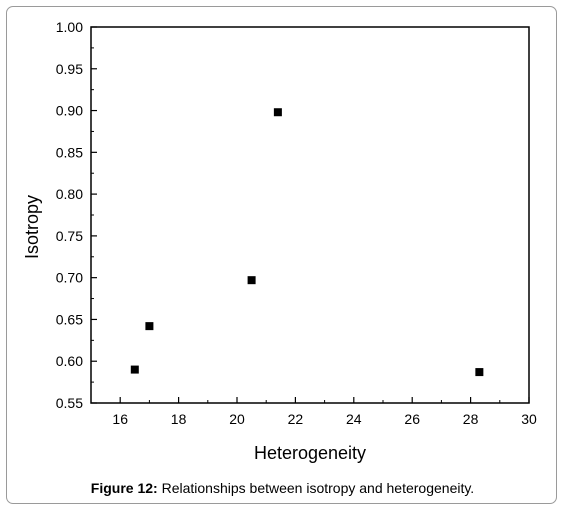 The image size is (565, 512). I want to click on x-tick-label: 20, so click(237, 419).